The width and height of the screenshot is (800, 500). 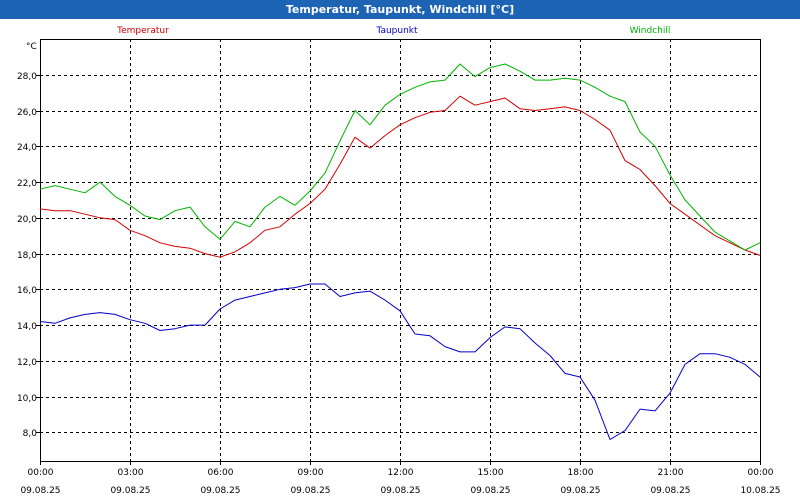 What do you see at coordinates (221, 473) in the screenshot?
I see `x-tick-time: 06:00` at bounding box center [221, 473].